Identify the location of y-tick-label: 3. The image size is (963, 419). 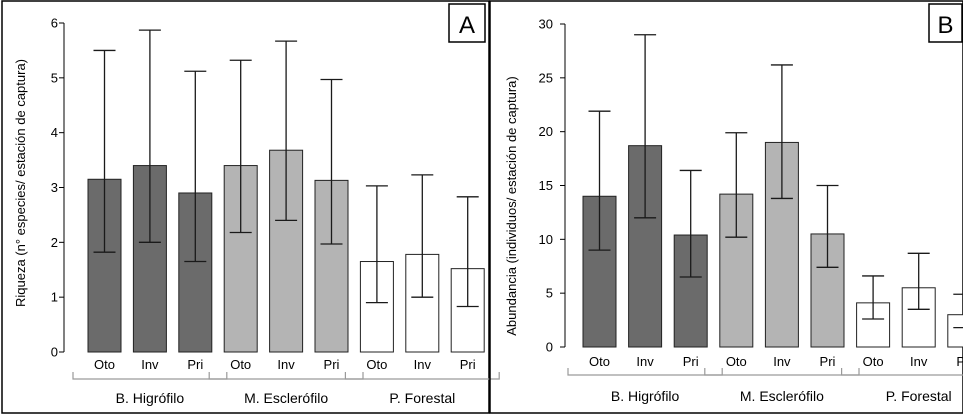
(54, 187).